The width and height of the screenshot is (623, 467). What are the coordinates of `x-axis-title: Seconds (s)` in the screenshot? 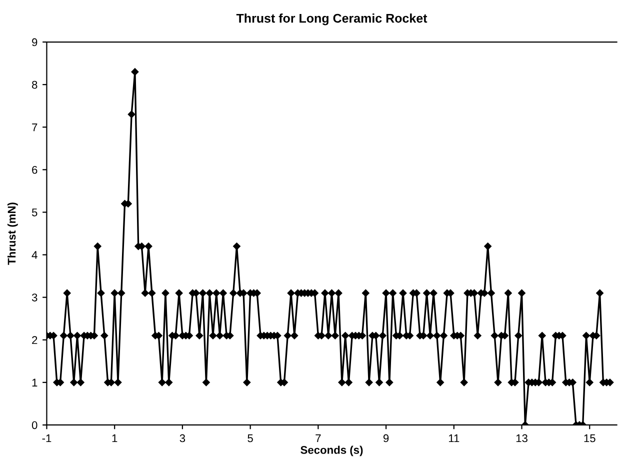 It's located at (331, 451).